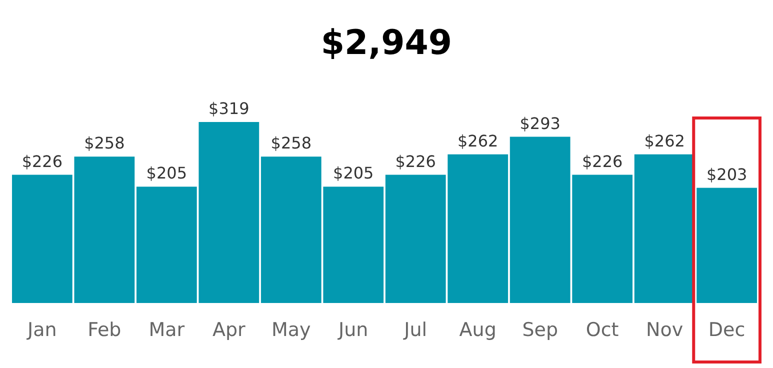  Describe the element at coordinates (477, 330) in the screenshot. I see `x-tick-label: Aug` at that location.